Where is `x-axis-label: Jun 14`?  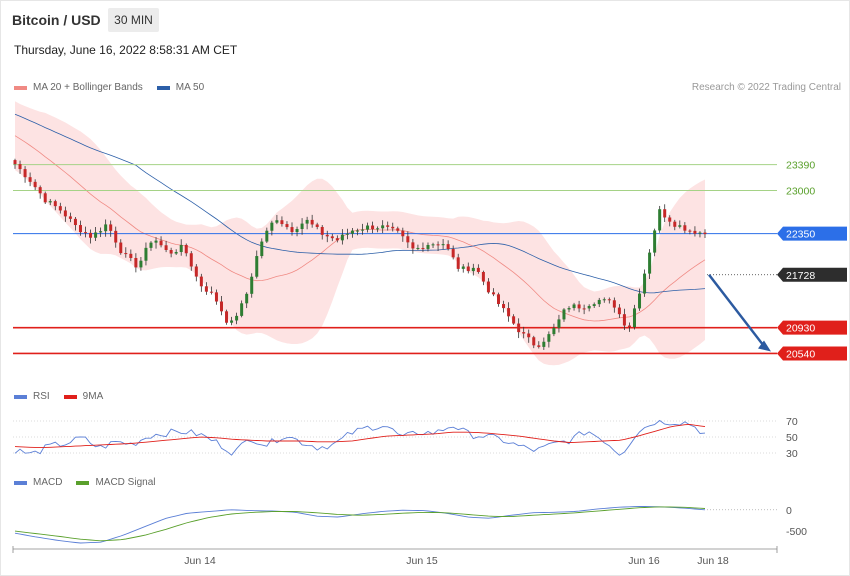
x-axis-label: Jun 14 is located at coordinates (200, 561).